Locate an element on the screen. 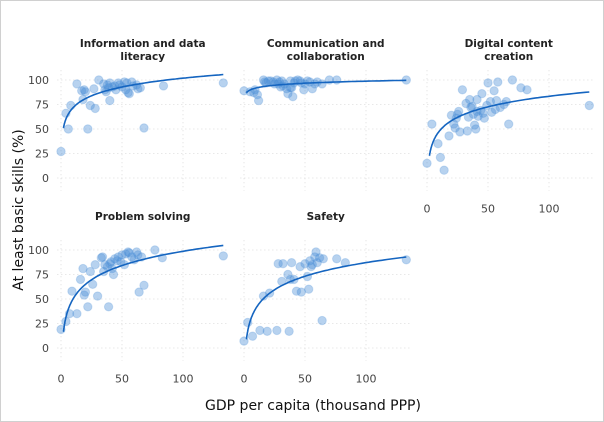 Image resolution: width=604 pixels, height=422 pixels. y-axis-label: At least basic skills (%) is located at coordinates (19, 209).